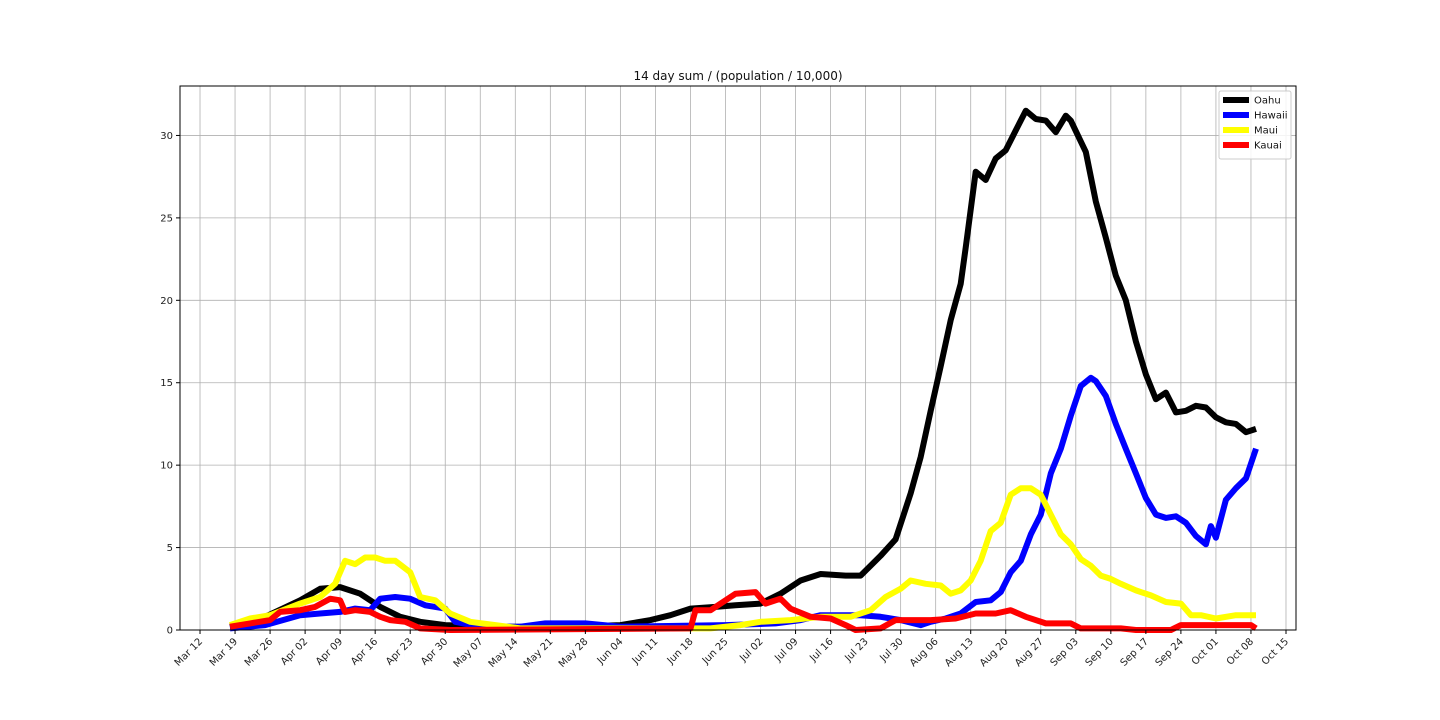 The image size is (1440, 720). What do you see at coordinates (329, 651) in the screenshot?
I see `x-tick-label: Apr 09` at bounding box center [329, 651].